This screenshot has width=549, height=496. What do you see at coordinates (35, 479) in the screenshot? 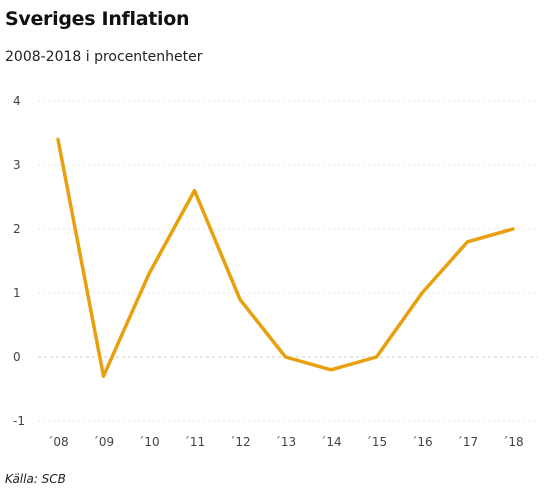
I see `source-note: Källa: SCB` at bounding box center [35, 479].